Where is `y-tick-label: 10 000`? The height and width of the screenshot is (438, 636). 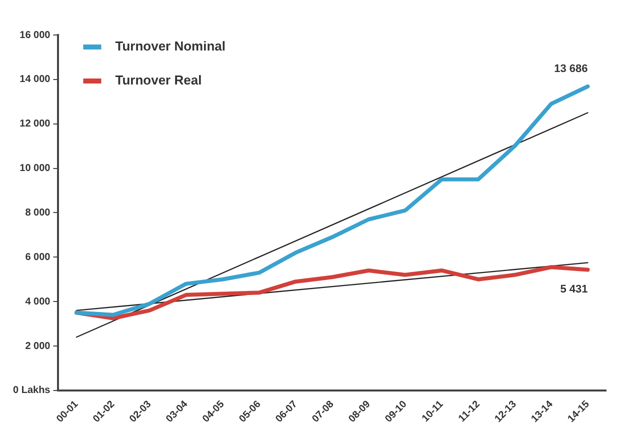
y-tick-label: 10 000 is located at coordinates (35, 168).